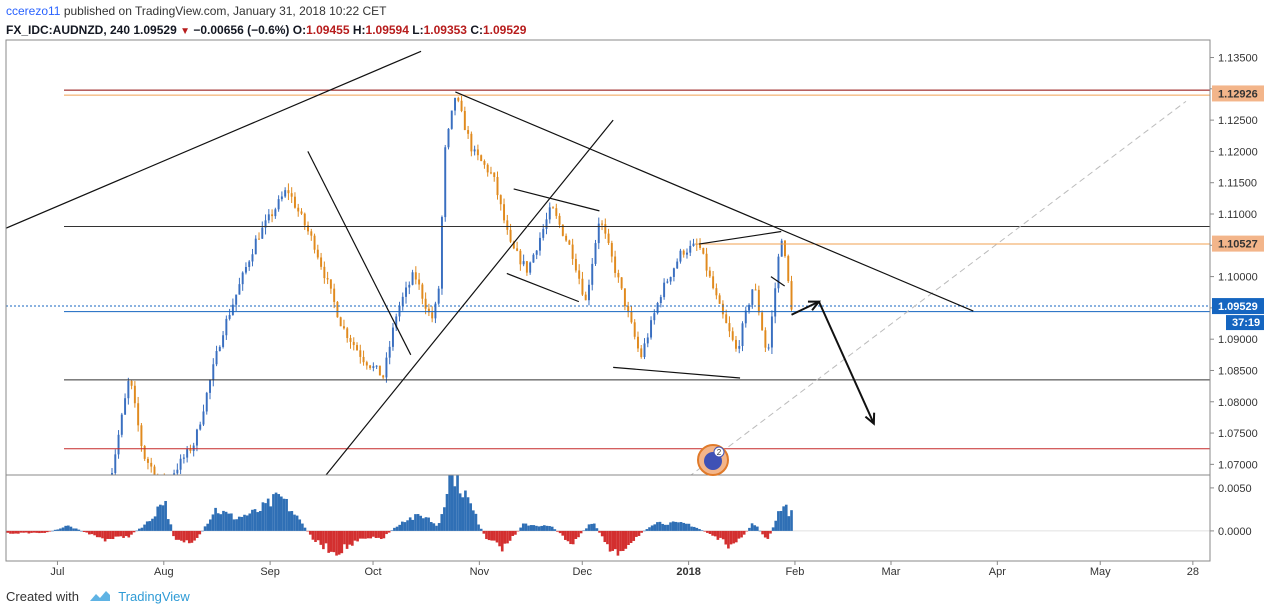 This screenshot has height=614, width=1270. Describe the element at coordinates (713, 460) in the screenshot. I see `earnings-event-icon: 2` at that location.